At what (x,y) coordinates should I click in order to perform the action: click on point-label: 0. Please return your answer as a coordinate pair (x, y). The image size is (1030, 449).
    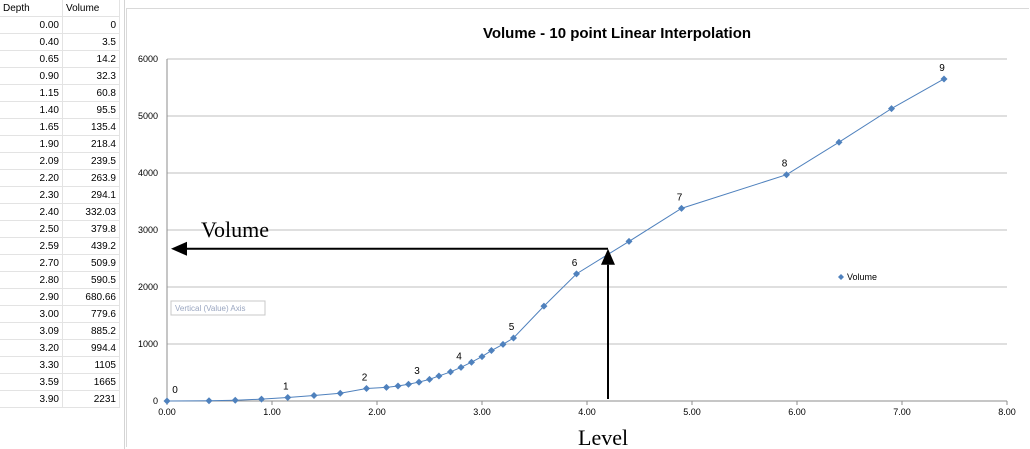
    Looking at the image, I should click on (175, 390).